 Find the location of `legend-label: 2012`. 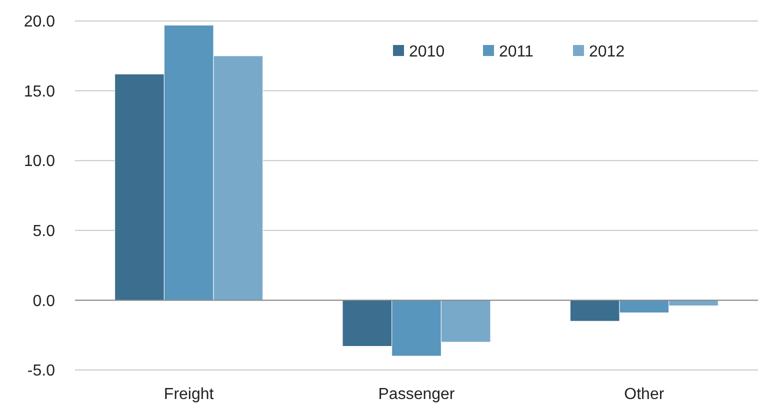

legend-label: 2012 is located at coordinates (607, 52).